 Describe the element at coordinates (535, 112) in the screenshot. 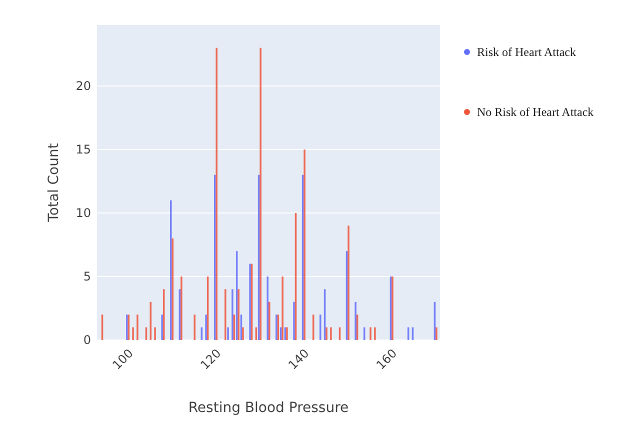

I see `legend-label: No Risk of Heart Attack` at that location.